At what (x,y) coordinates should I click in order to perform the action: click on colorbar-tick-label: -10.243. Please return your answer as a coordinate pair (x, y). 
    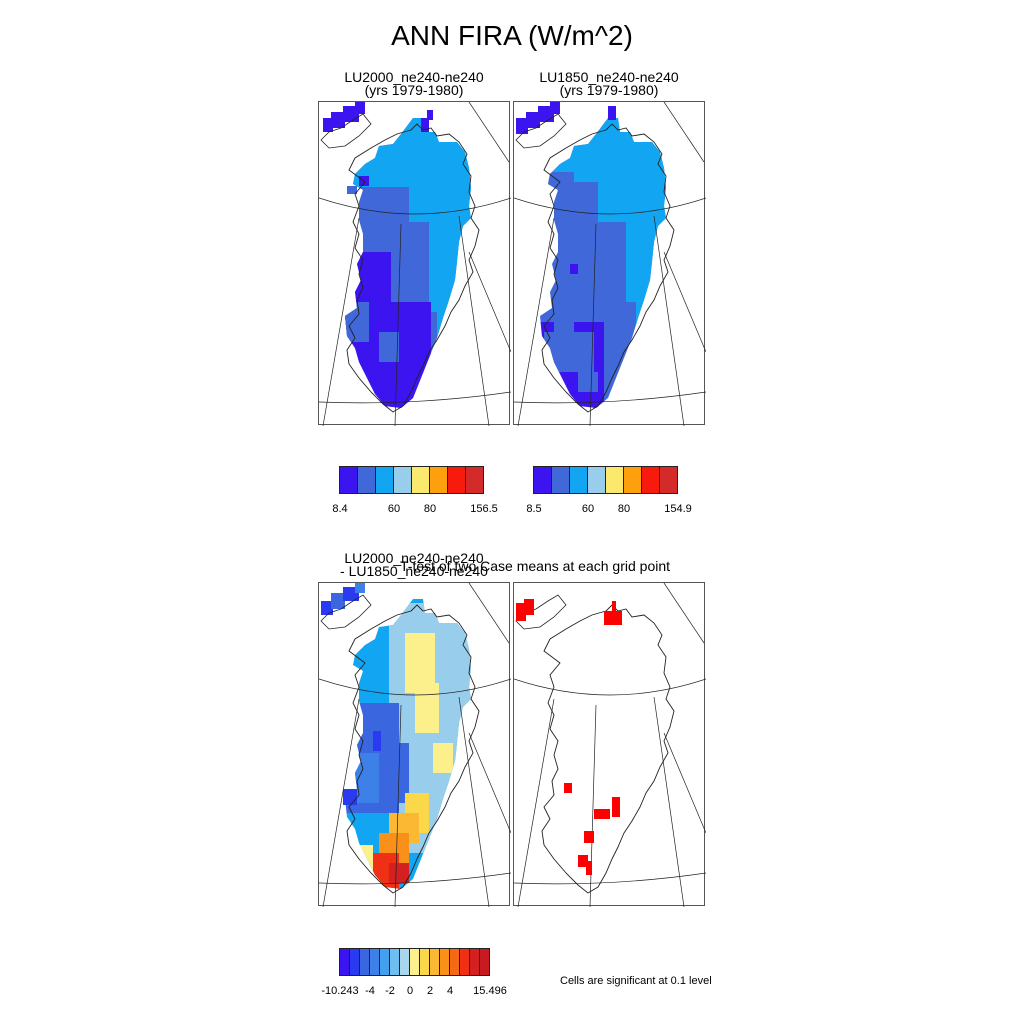
    Looking at the image, I should click on (340, 991).